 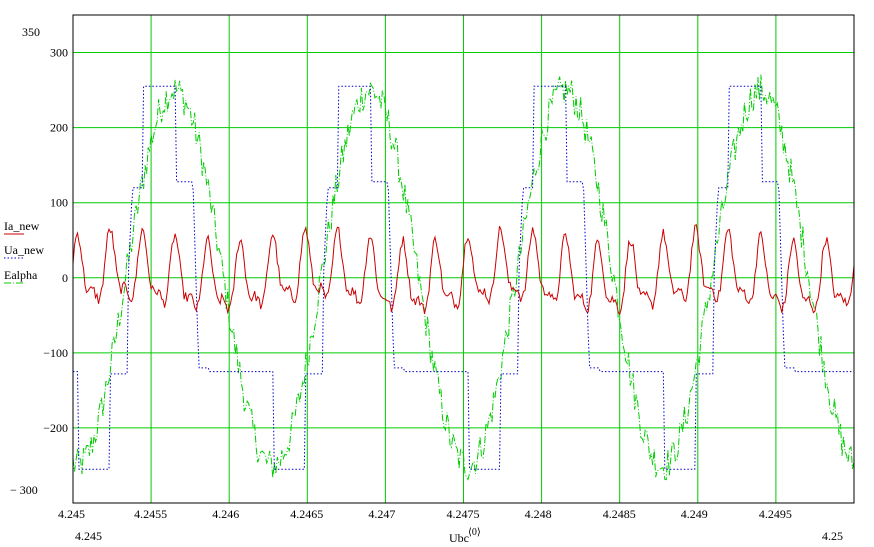 I want to click on legend-label: Ua_new, so click(x=24, y=250).